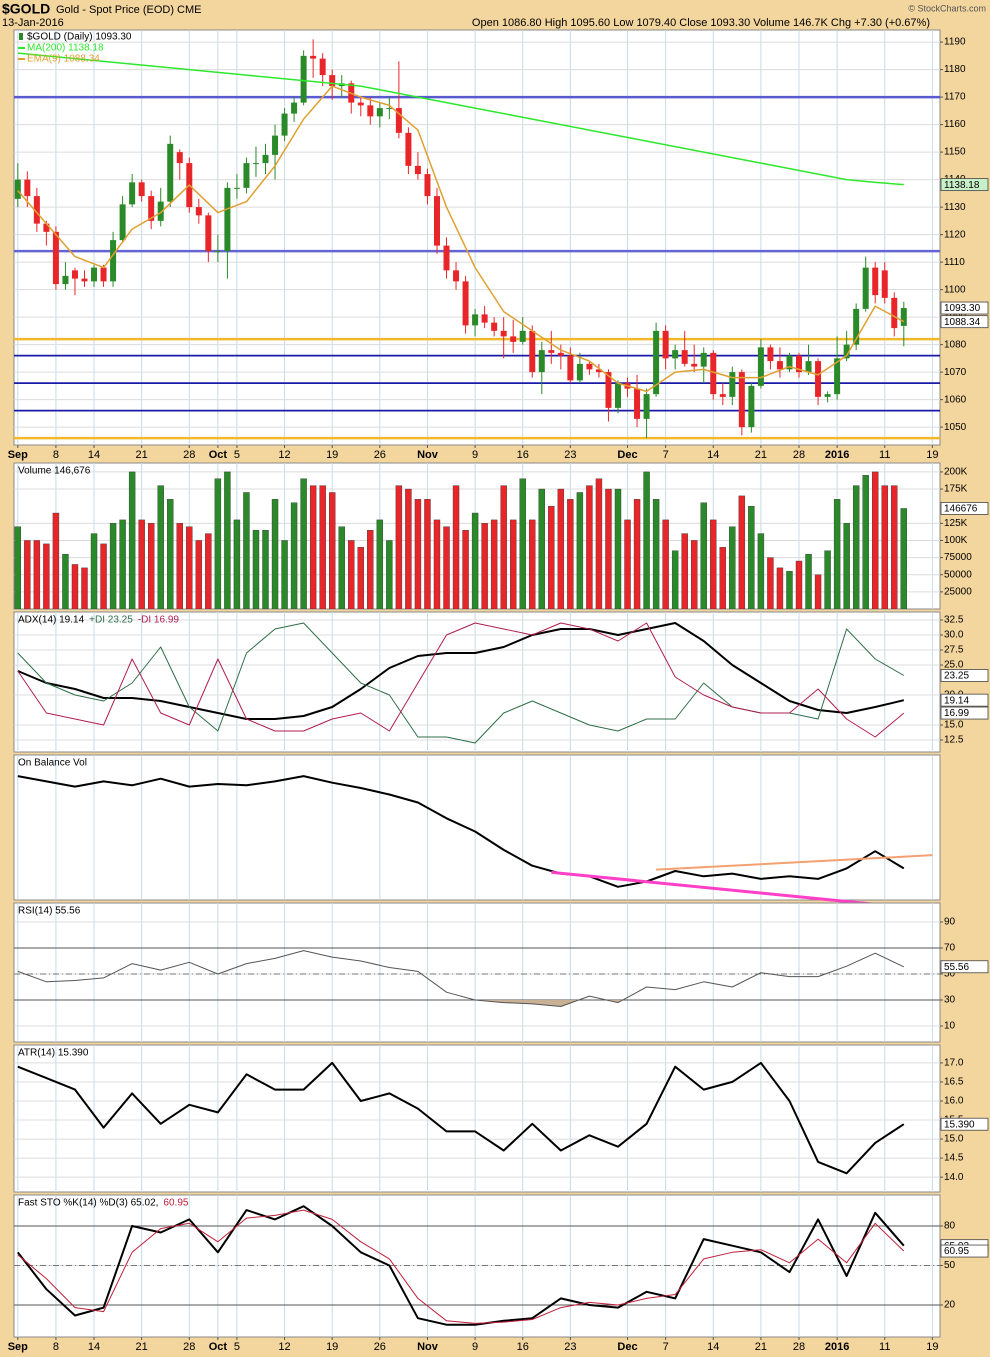  Describe the element at coordinates (837, 455) in the screenshot. I see `x-tick-label: 2016` at that location.